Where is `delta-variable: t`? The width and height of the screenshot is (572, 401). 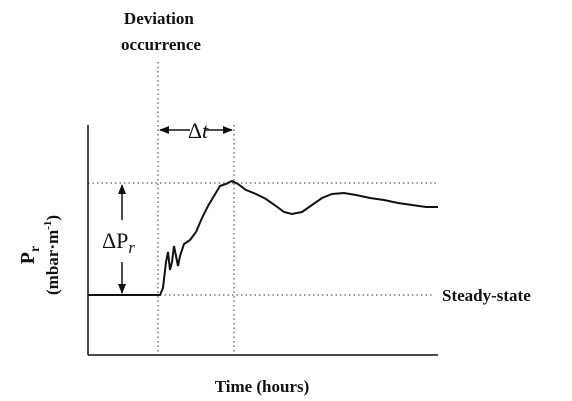 delta-variable: t is located at coordinates (205, 130).